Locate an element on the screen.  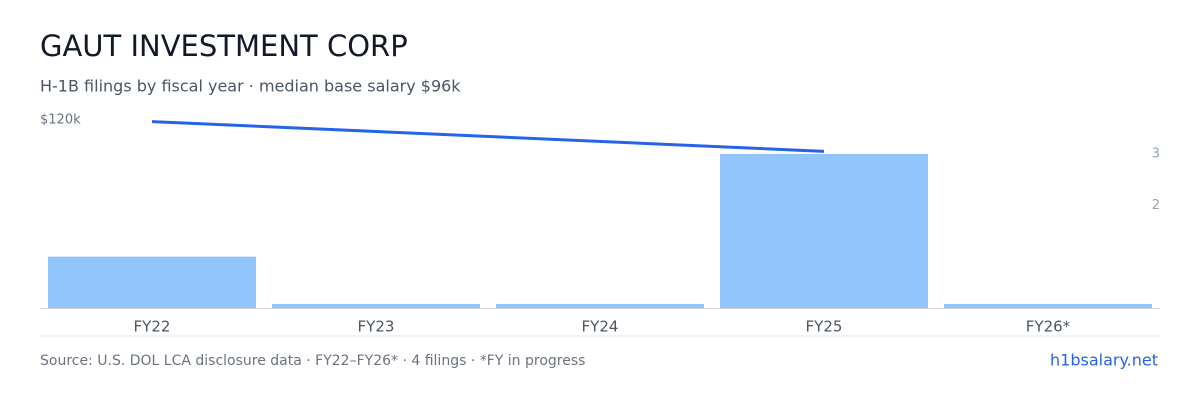
y2-tick-label: 3 is located at coordinates (1156, 153).